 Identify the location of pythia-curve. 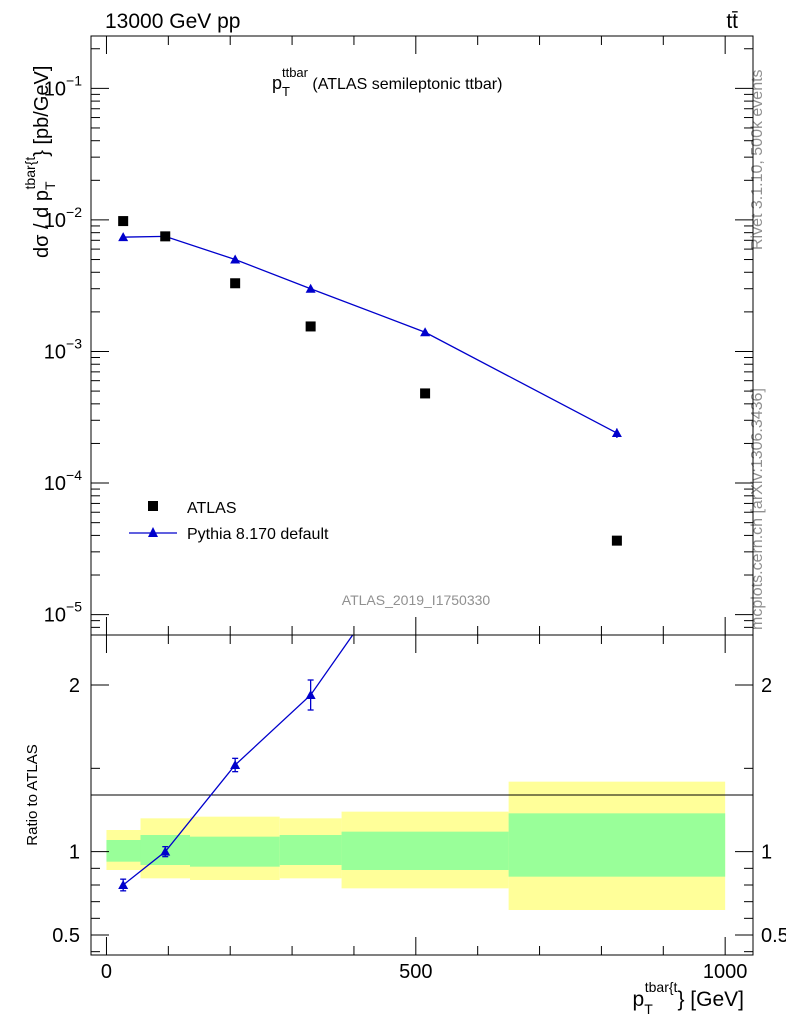
(370, 334).